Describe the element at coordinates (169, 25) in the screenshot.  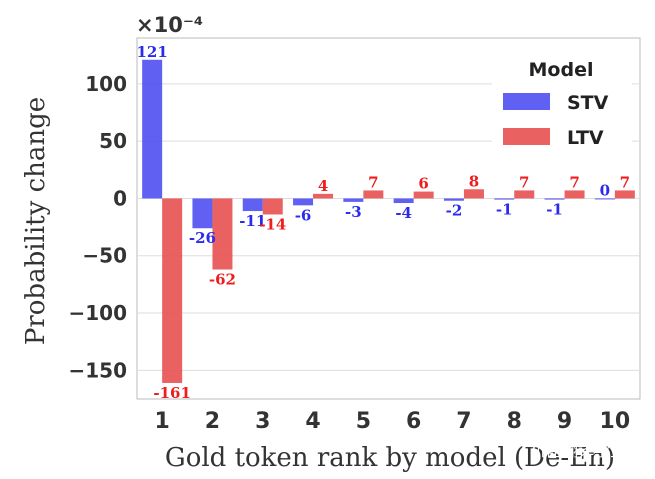
I see `scale-label: ×10⁻⁴` at that location.